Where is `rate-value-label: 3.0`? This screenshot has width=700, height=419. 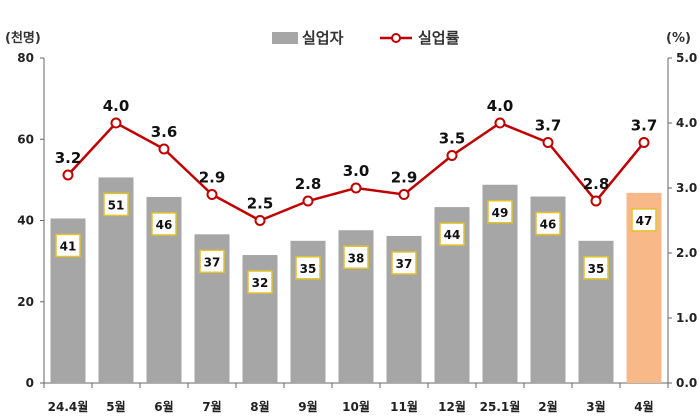
rate-value-label: 3.0 is located at coordinates (356, 171).